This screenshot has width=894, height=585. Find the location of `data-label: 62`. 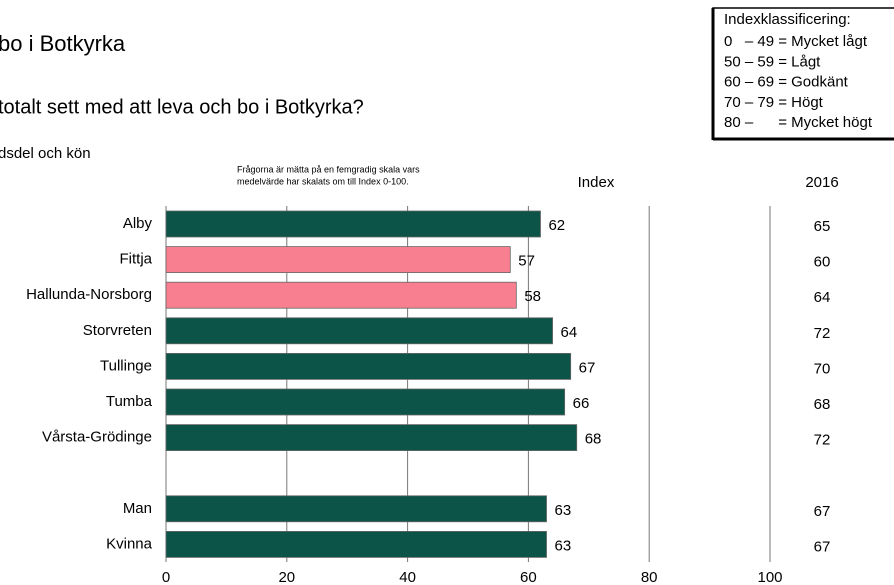

data-label: 62 is located at coordinates (556, 225).